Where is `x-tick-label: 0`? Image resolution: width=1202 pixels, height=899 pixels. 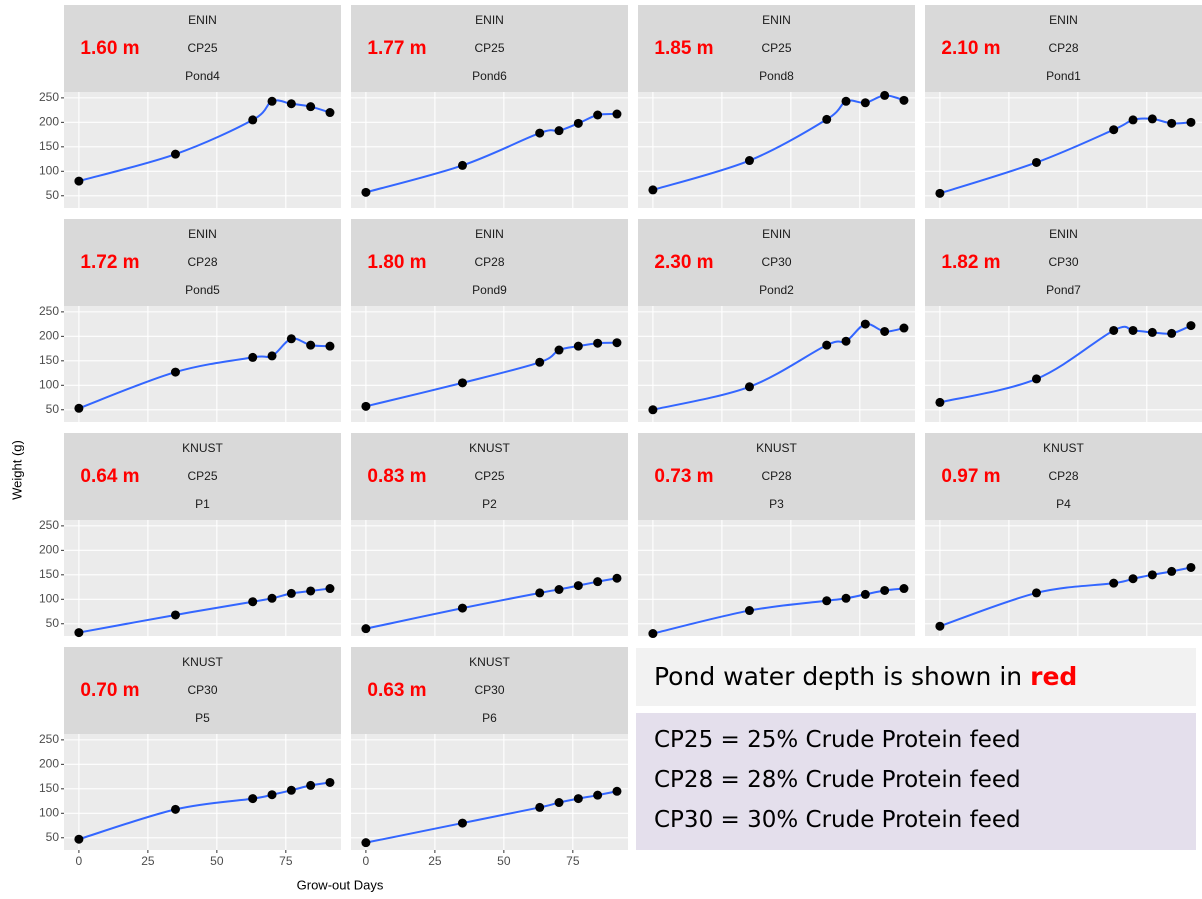
x-tick-label: 0 is located at coordinates (79, 861).